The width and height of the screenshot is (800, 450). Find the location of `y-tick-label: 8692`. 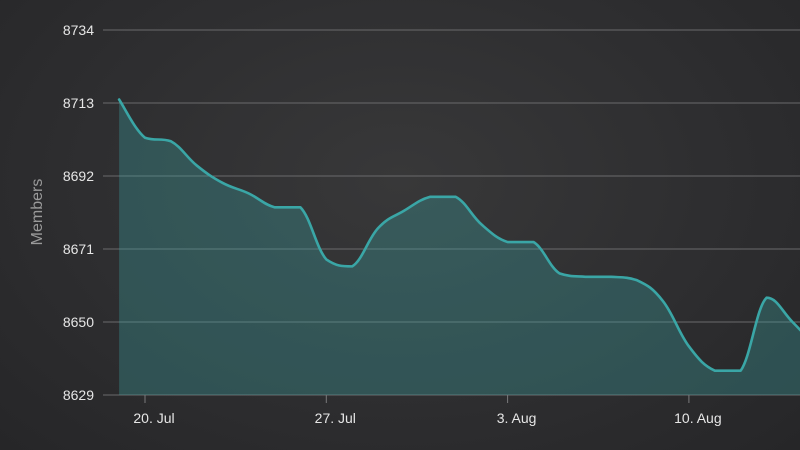

y-tick-label: 8692 is located at coordinates (78, 176).